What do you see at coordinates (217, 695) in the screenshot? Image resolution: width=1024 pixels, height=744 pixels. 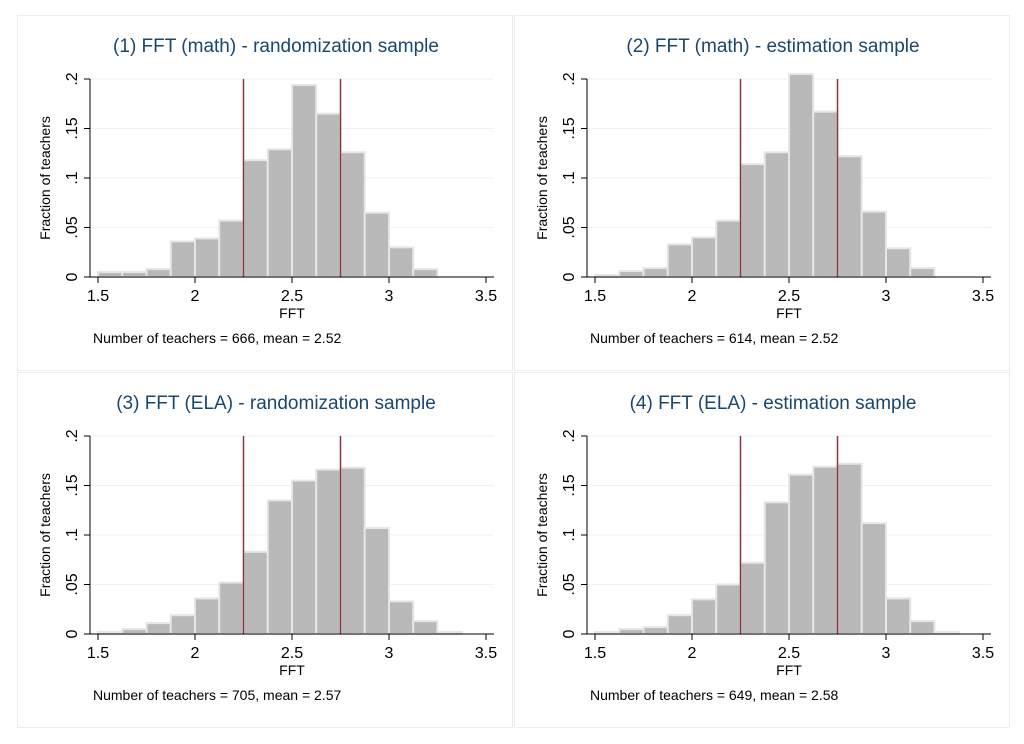 I see `sample-note: Number of teachers = 705, mean = 2.57` at bounding box center [217, 695].